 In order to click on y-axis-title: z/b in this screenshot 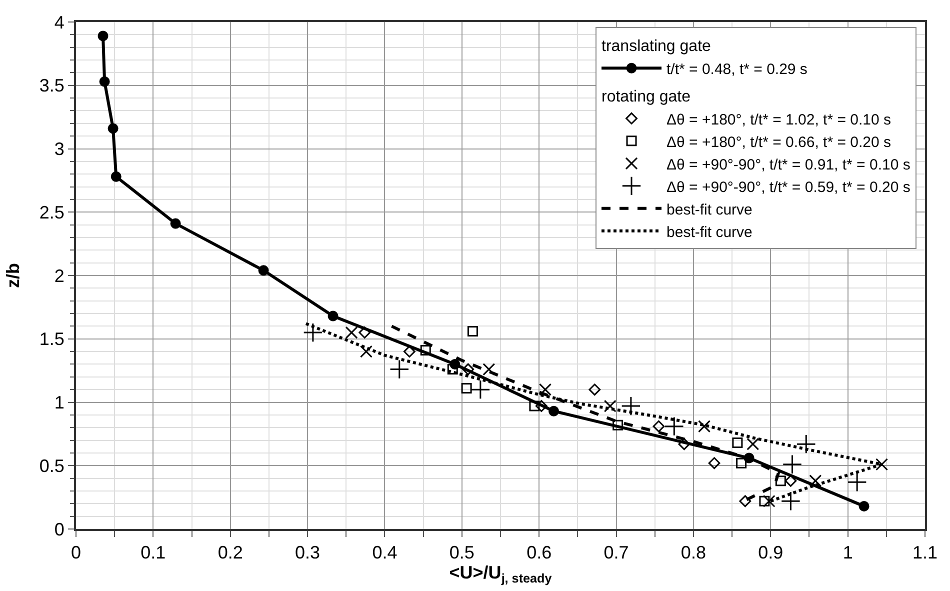, I will do `click(13, 275)`.